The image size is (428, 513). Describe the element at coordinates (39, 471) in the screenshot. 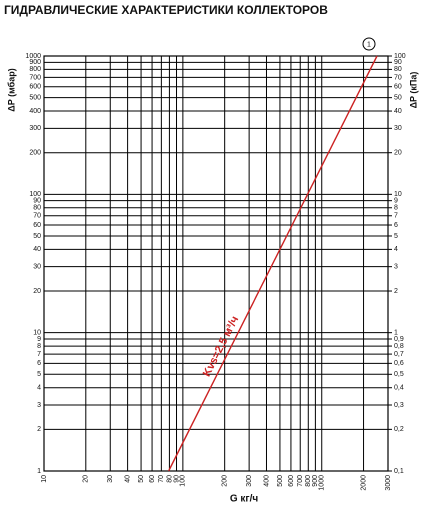

I see `y-tick-label: 1` at that location.